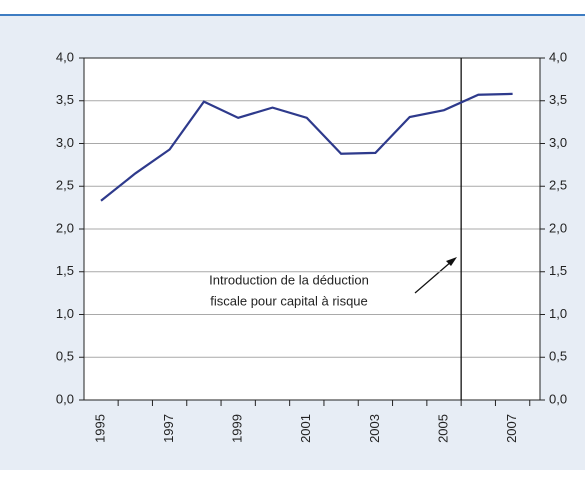  What do you see at coordinates (442, 428) in the screenshot?
I see `x-tick-label: 2005` at bounding box center [442, 428].